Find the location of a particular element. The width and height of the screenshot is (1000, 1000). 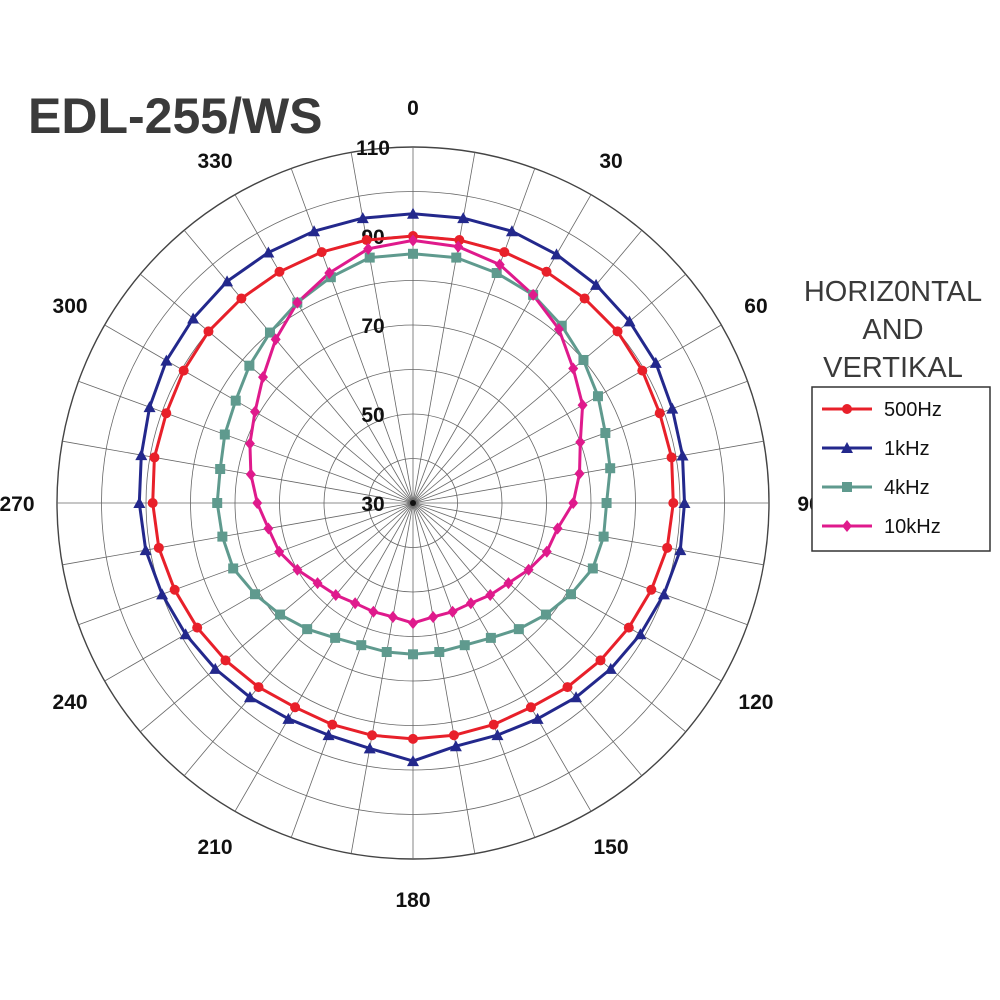

grid-center is located at coordinates (413, 503).